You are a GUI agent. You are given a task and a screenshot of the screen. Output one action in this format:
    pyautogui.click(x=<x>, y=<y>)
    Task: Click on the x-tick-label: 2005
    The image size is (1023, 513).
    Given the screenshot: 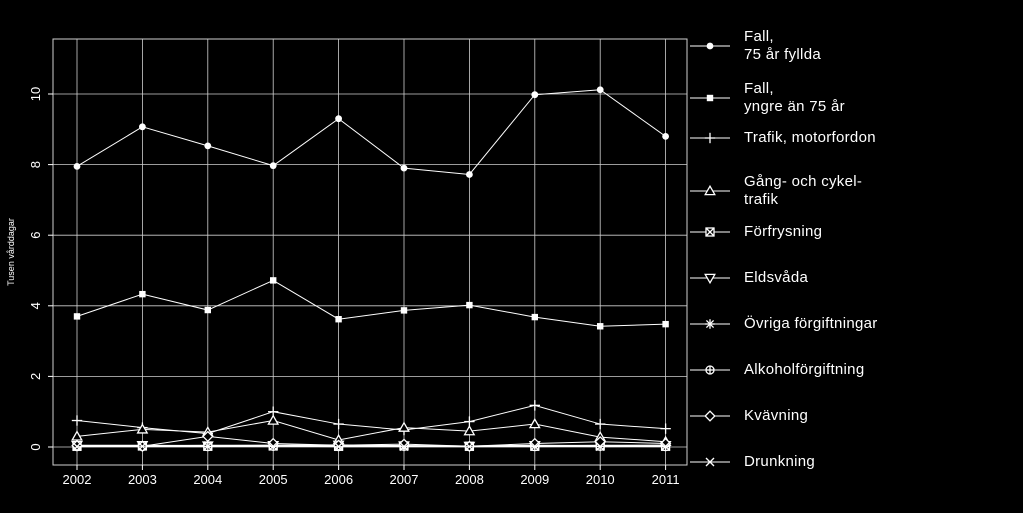 What is the action you would take?
    pyautogui.click(x=273, y=479)
    